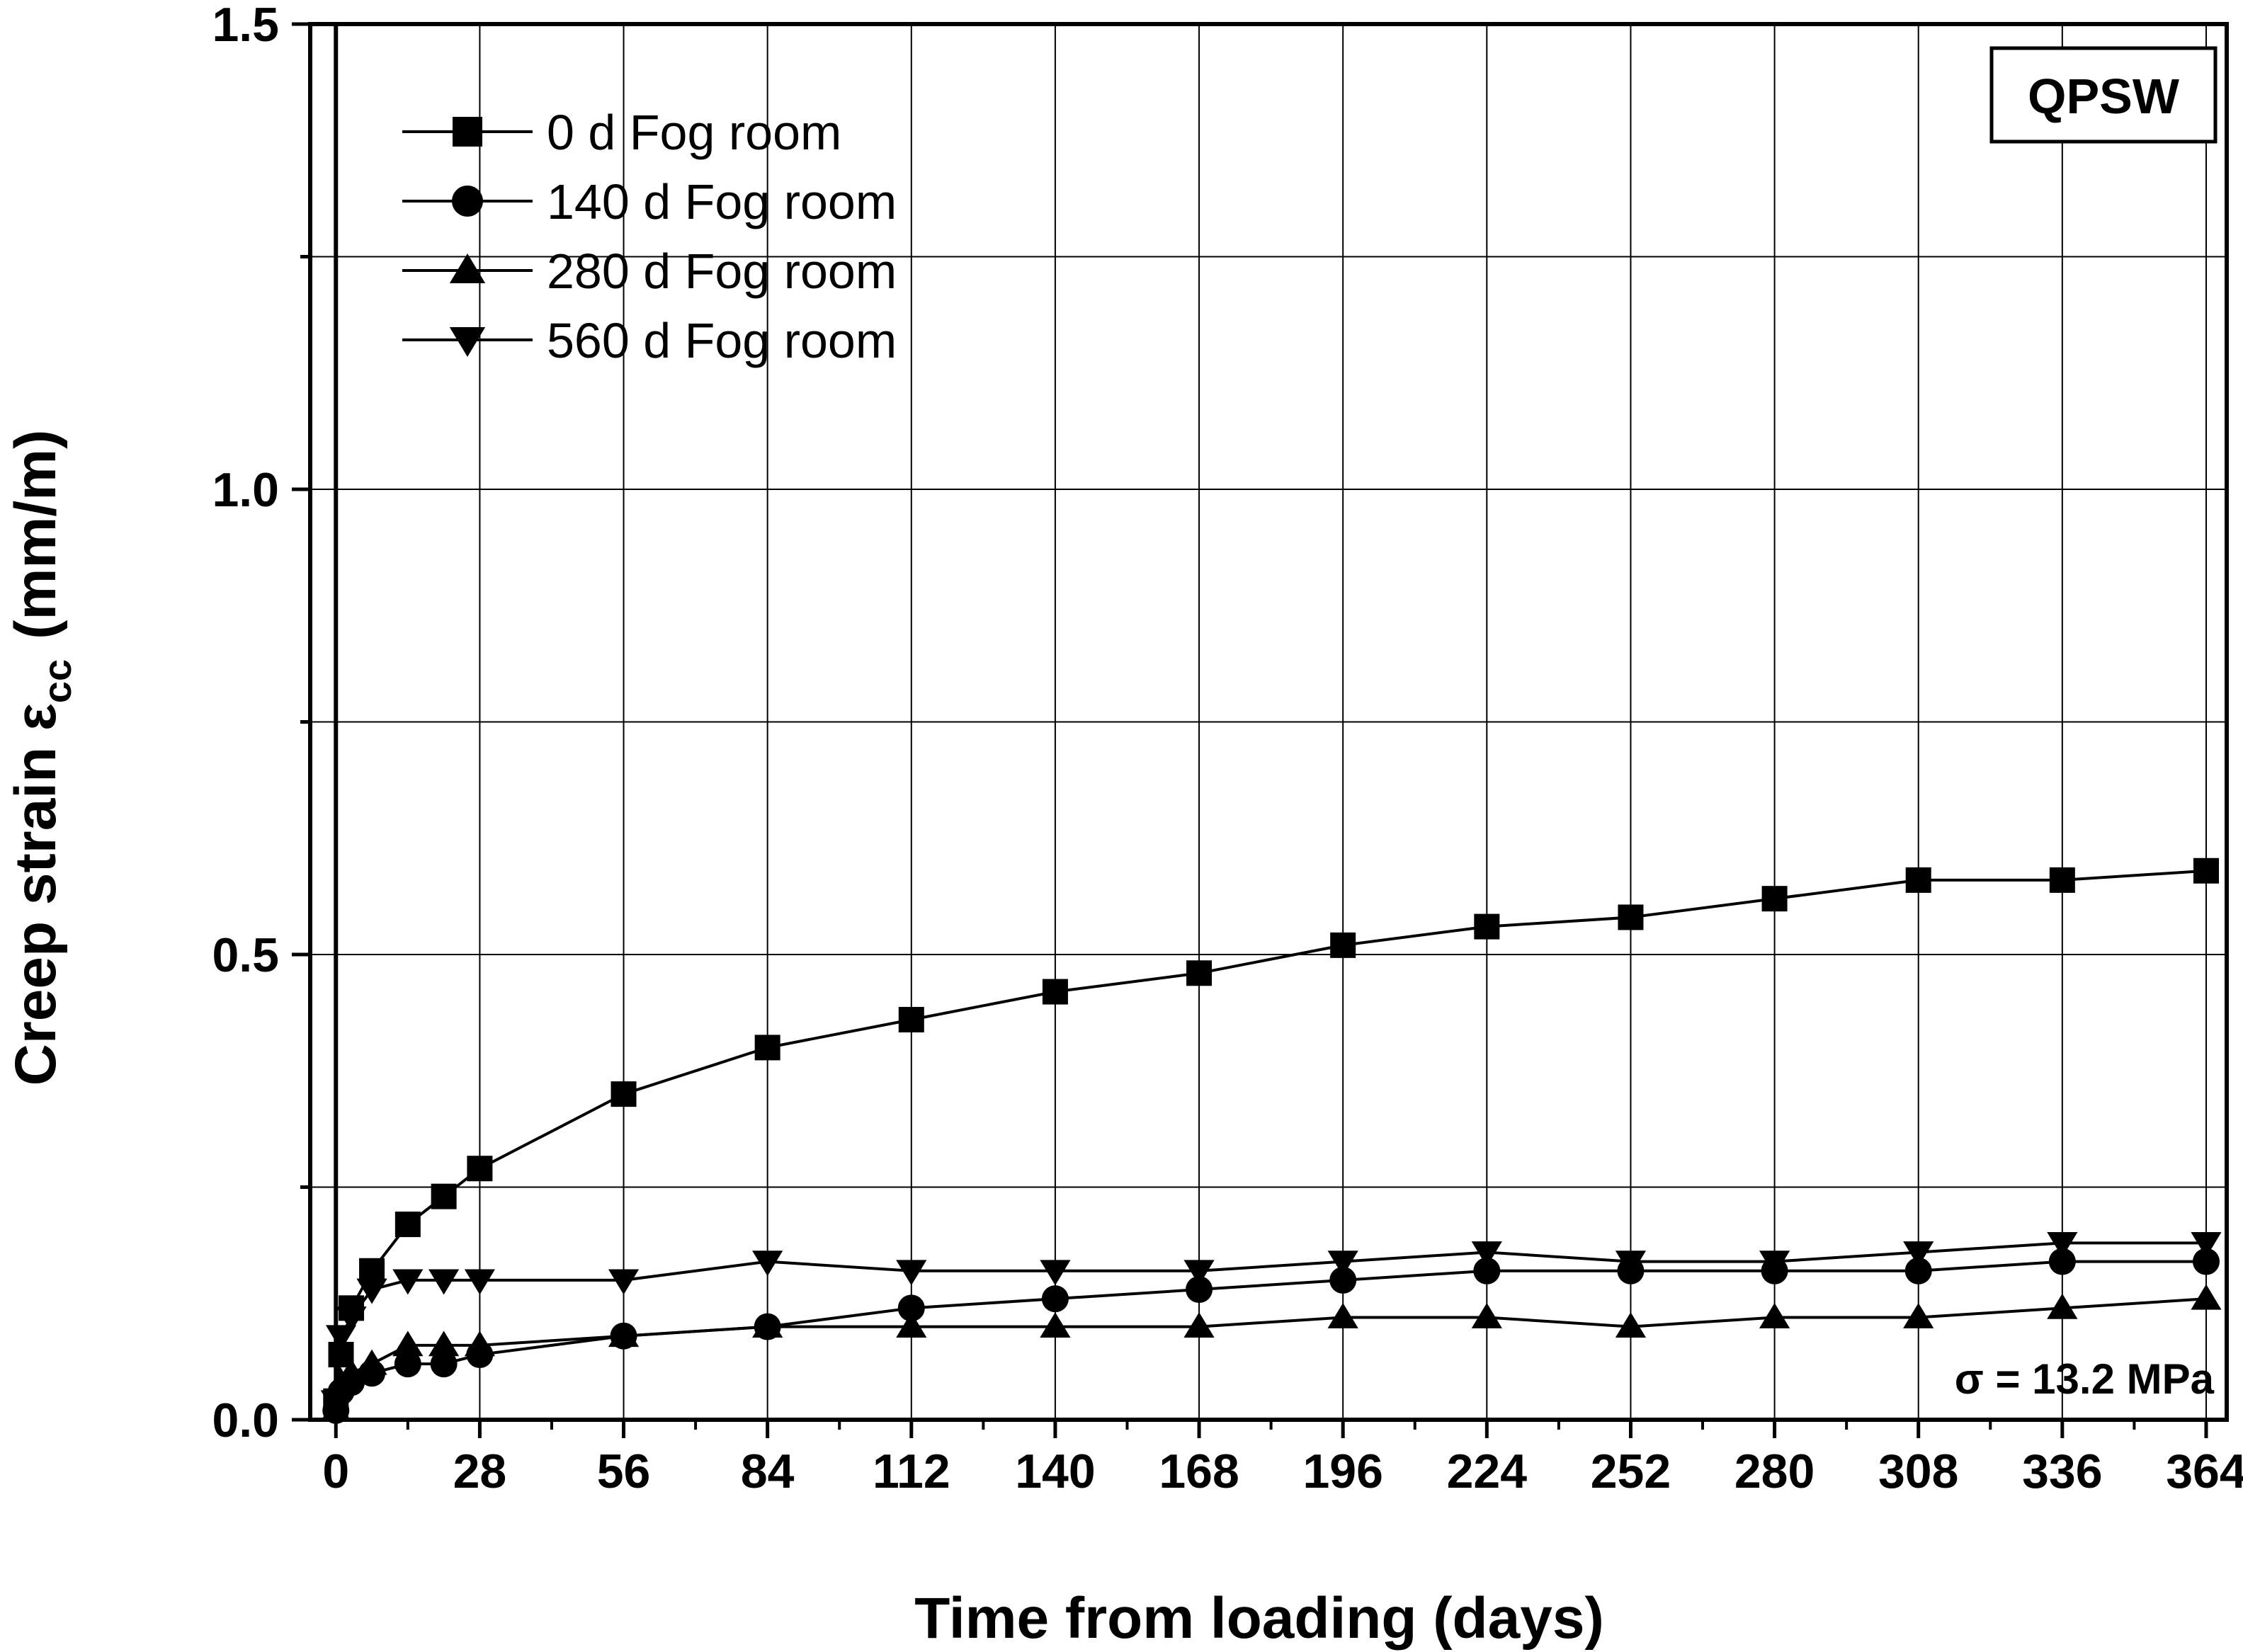 The height and width of the screenshot is (1652, 2243). What do you see at coordinates (1918, 1471) in the screenshot?
I see `x-tick-label: 308` at bounding box center [1918, 1471].